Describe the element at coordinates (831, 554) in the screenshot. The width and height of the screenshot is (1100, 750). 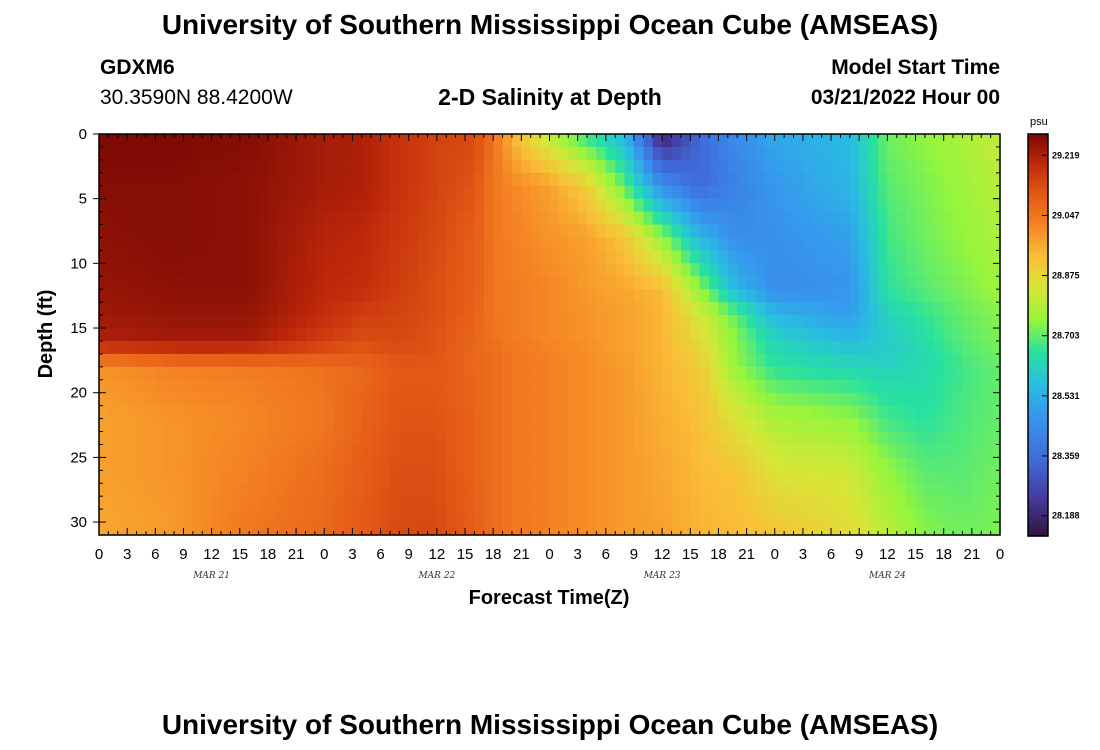
I see `x-tick-label: 6` at that location.